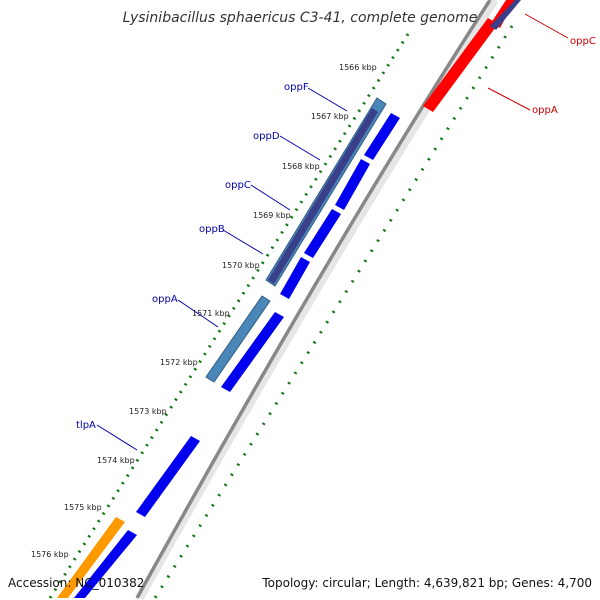 The image size is (600, 600). What do you see at coordinates (179, 362) in the screenshot?
I see `tick-1572: 1572 kbp` at bounding box center [179, 362].